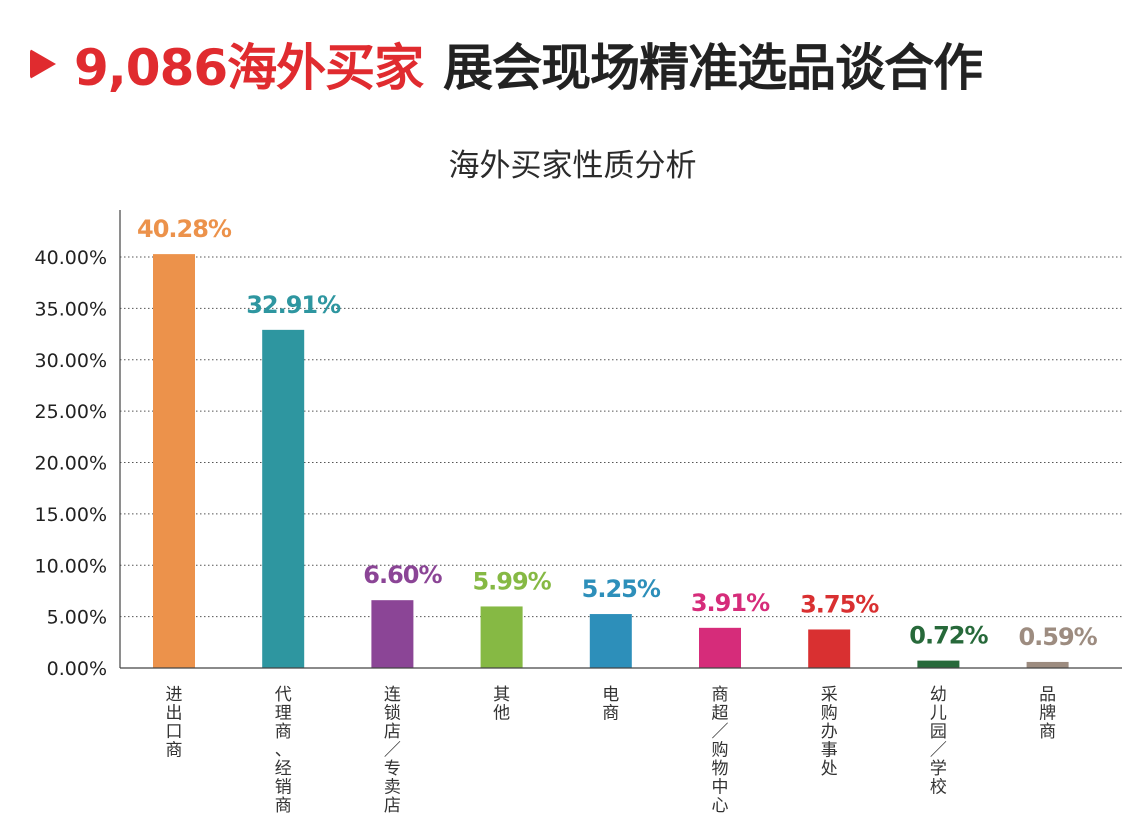 Image resolution: width=1145 pixels, height=836 pixels. What do you see at coordinates (392, 769) in the screenshot?
I see `x-tick-char: 专` at bounding box center [392, 769].